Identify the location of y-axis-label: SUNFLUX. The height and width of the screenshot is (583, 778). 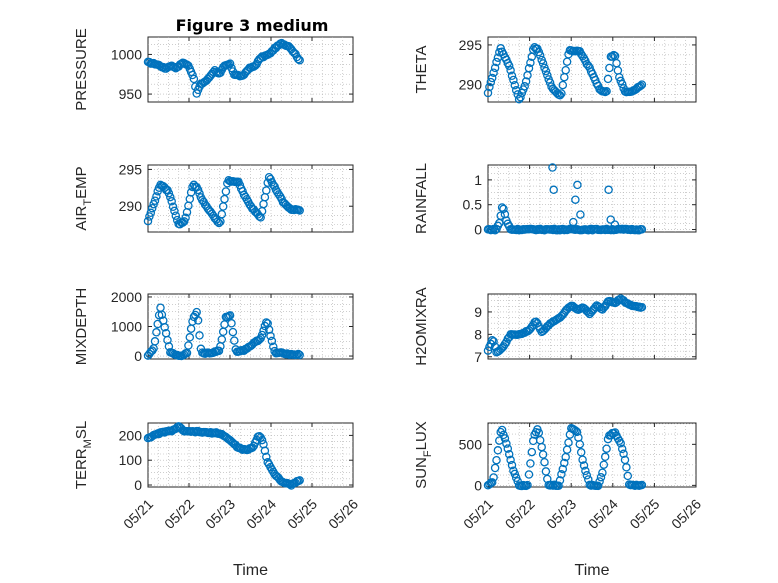
(423, 455).